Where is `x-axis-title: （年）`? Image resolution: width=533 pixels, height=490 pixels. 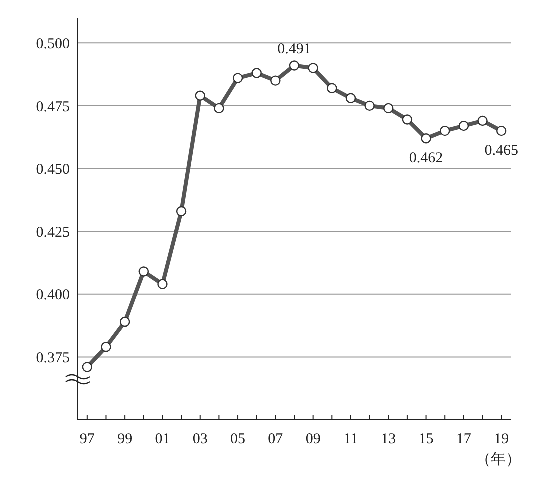
x-axis-title: （年） is located at coordinates (498, 460).